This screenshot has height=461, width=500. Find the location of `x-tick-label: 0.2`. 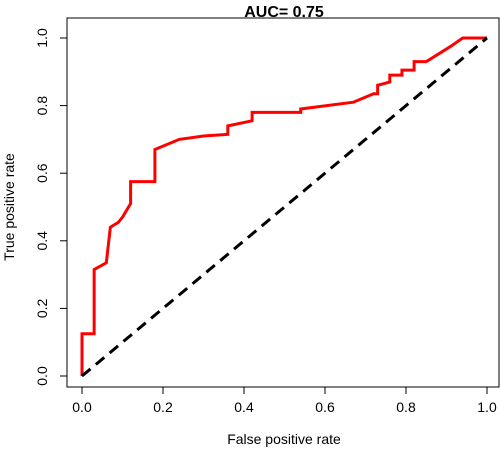

x-tick-label: 0.2 is located at coordinates (163, 407).